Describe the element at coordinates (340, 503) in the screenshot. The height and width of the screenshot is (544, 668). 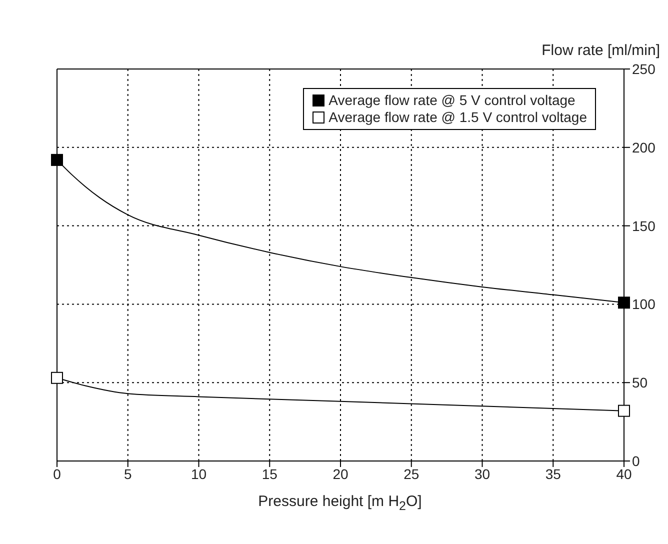
I see `x-axis-title: Pressure height [m H$_{2}$O]` at that location.